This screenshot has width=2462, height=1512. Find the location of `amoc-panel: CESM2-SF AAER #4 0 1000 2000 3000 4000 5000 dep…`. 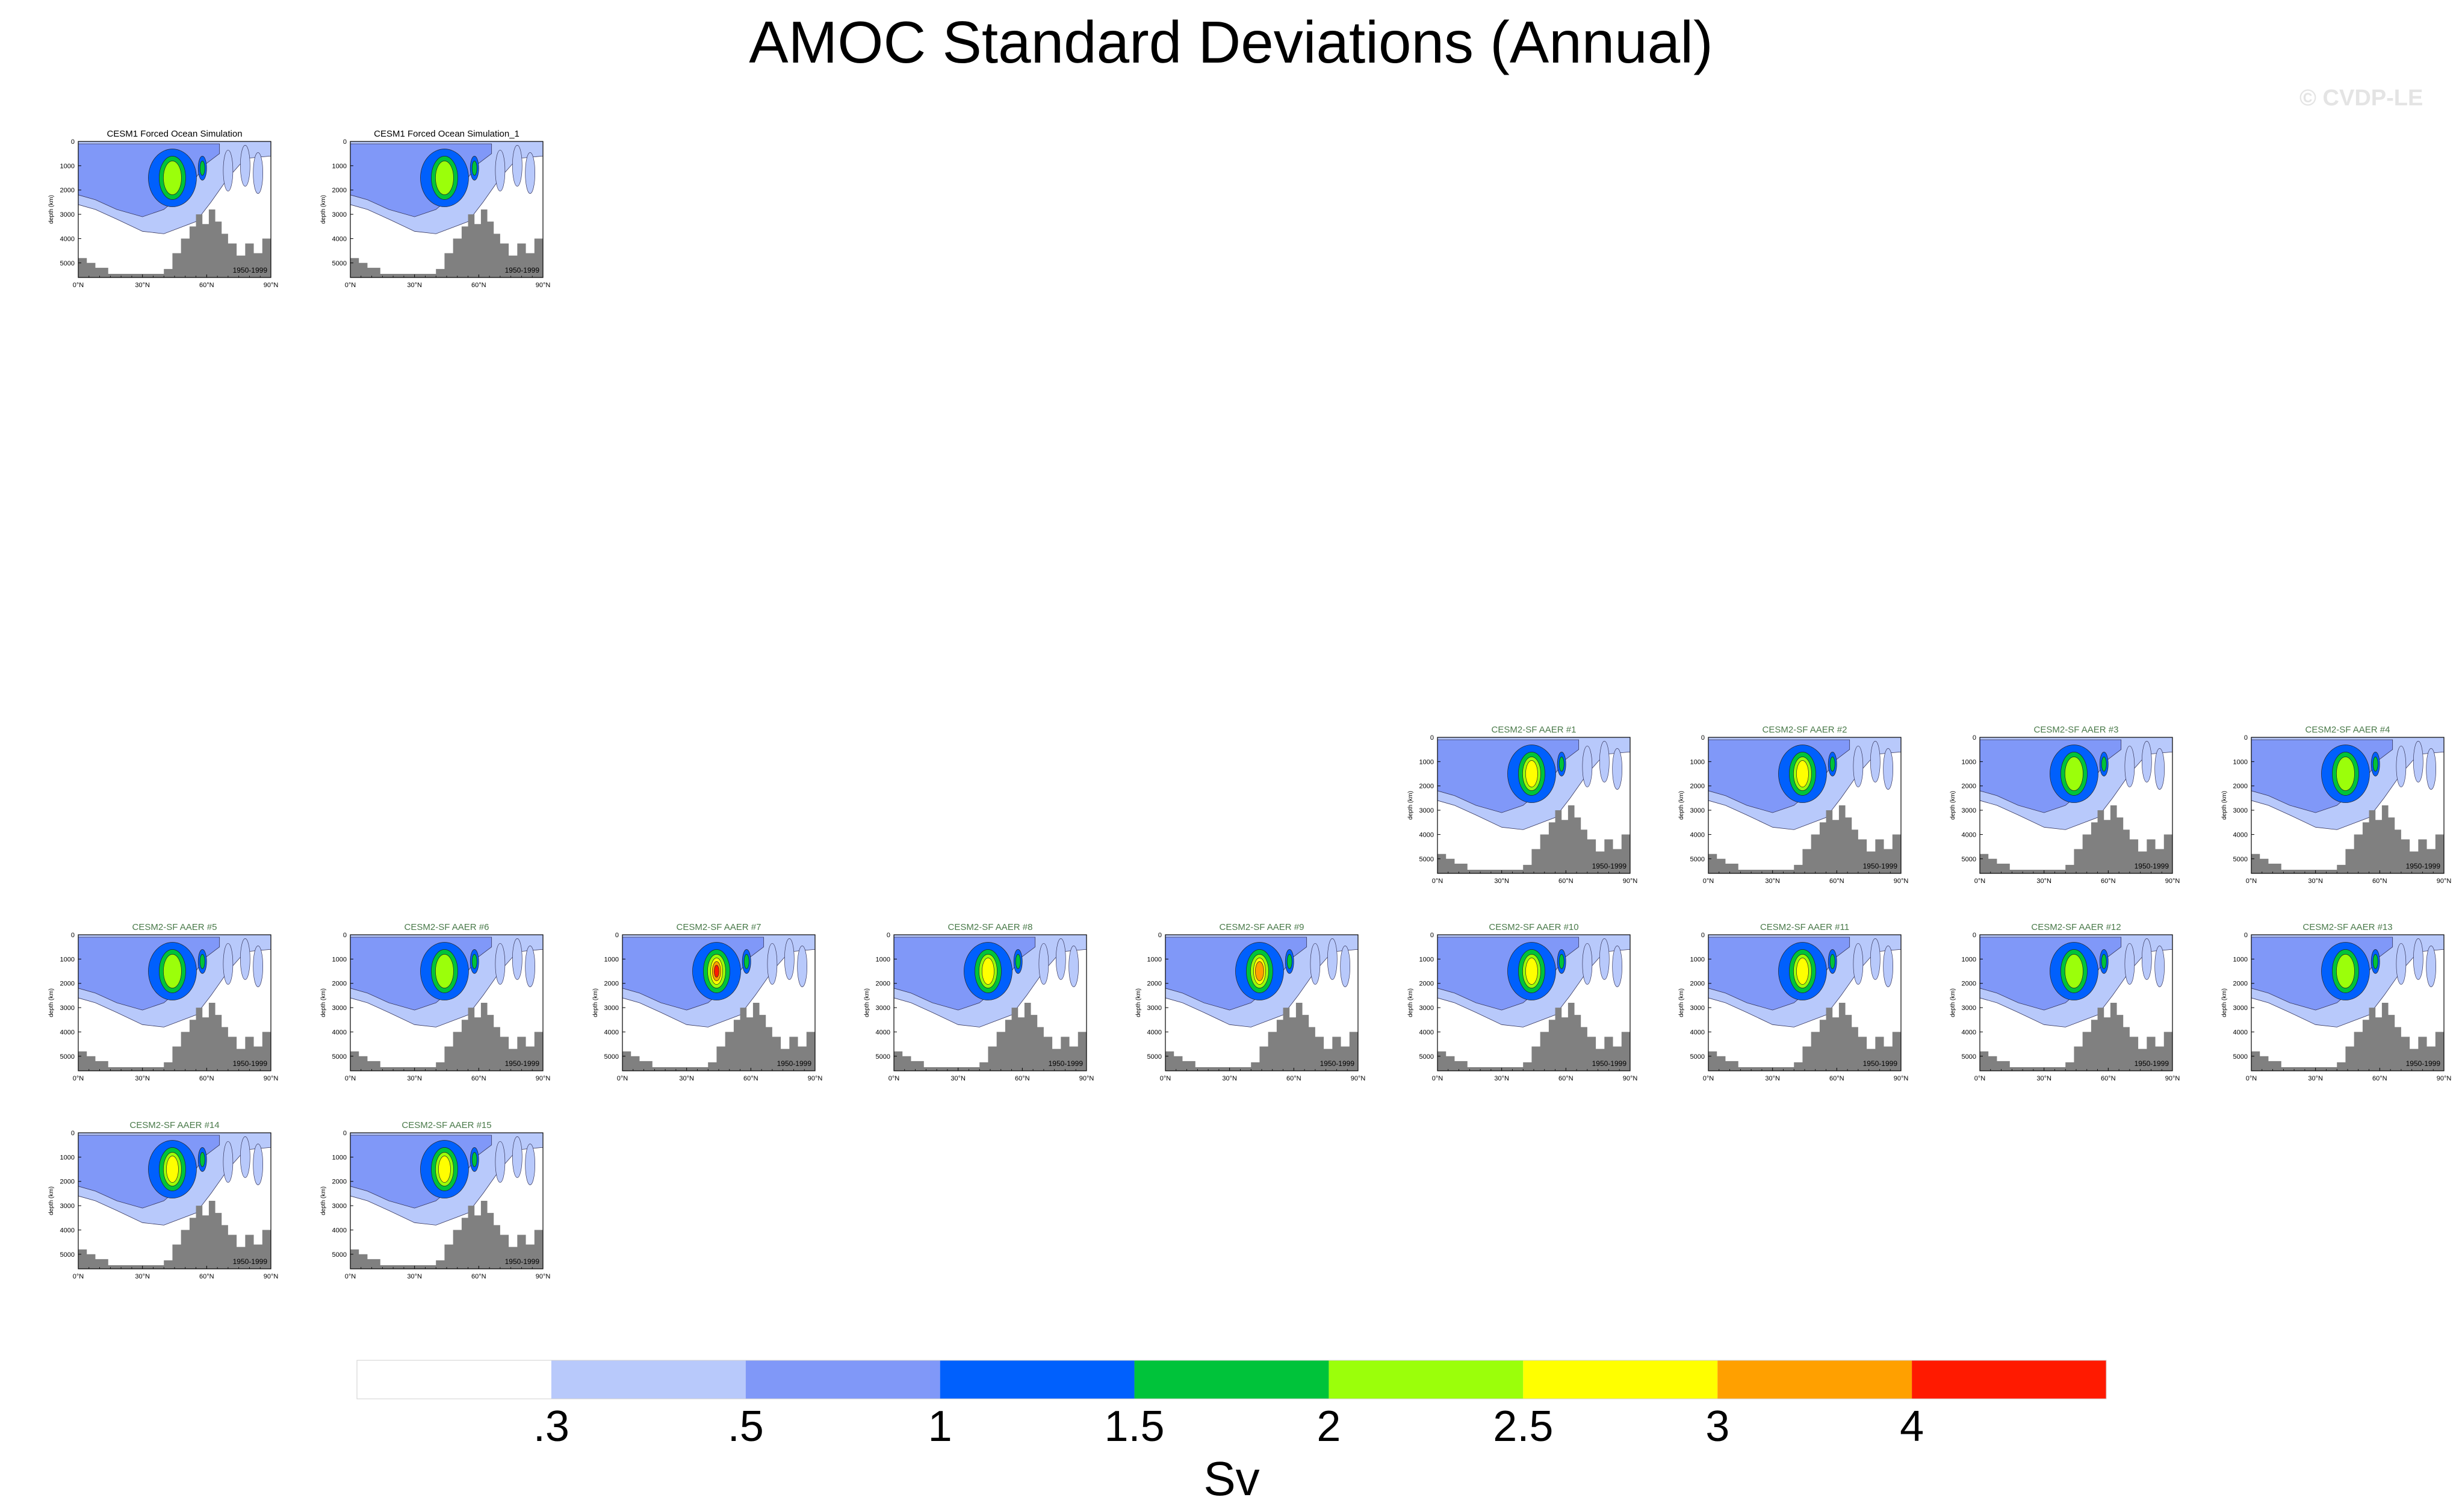

amoc-panel: CESM2-SF AAER #4 0 1000 2000 3000 4000 5000 dep… is located at coordinates (2335, 809).